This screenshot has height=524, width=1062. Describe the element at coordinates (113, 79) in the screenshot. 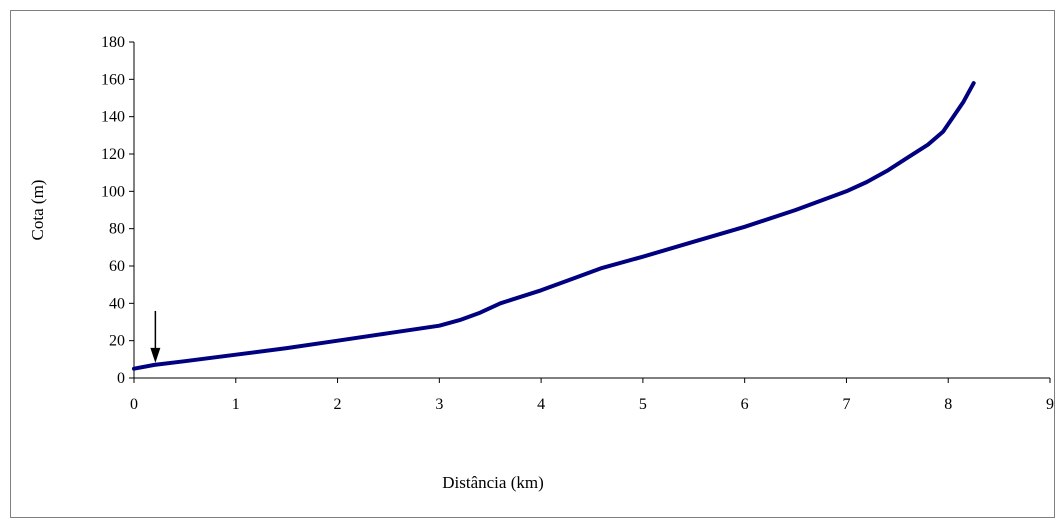

I see `y-tick-label: 160` at that location.